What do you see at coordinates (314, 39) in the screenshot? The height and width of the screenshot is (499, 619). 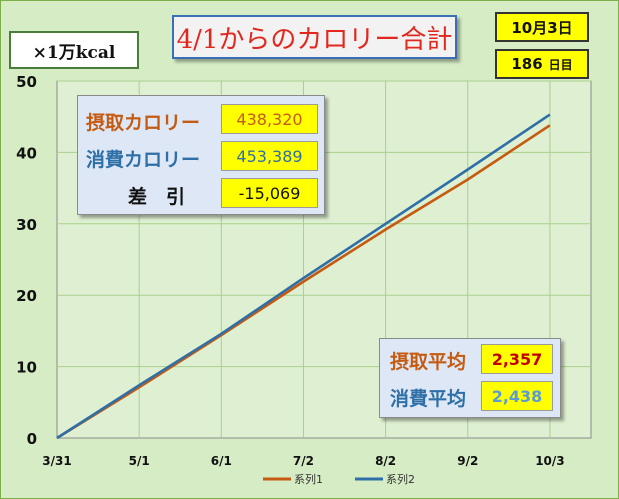 I see `chart-title: 4/1からのカロリー合計` at bounding box center [314, 39].